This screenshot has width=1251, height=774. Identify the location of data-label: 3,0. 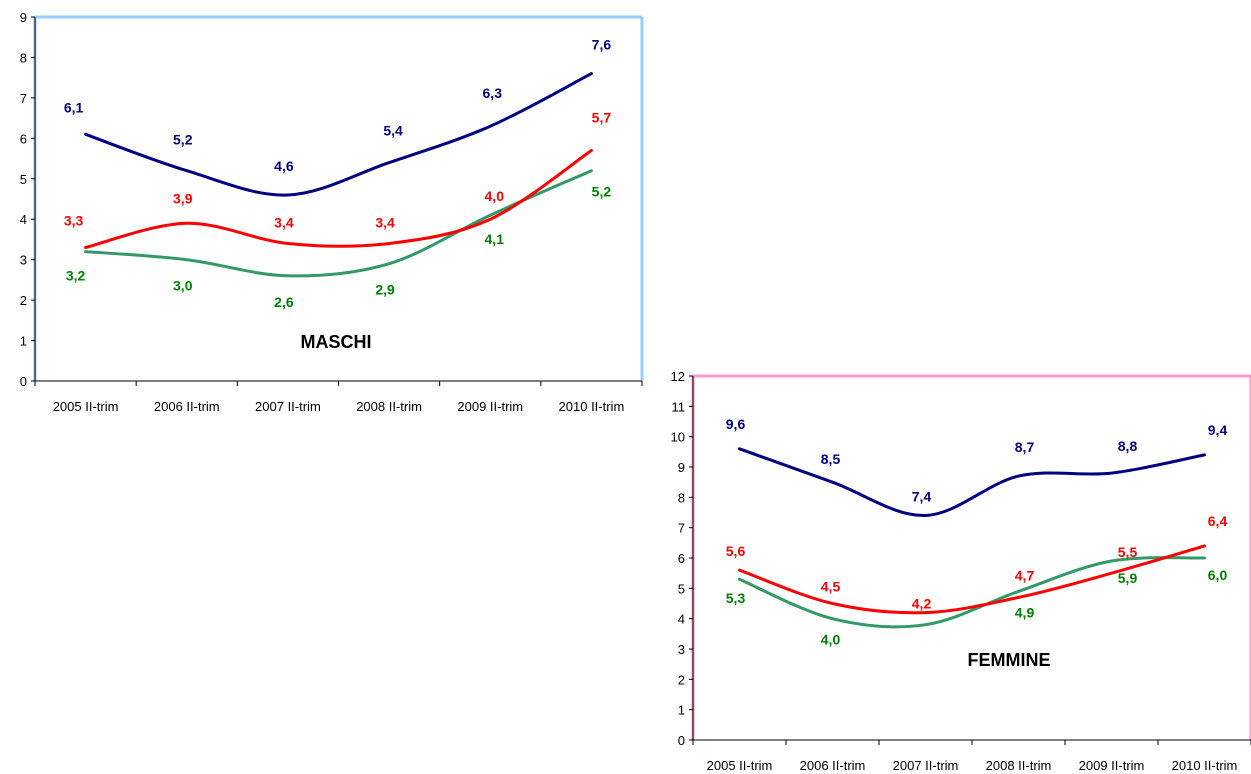
(183, 286).